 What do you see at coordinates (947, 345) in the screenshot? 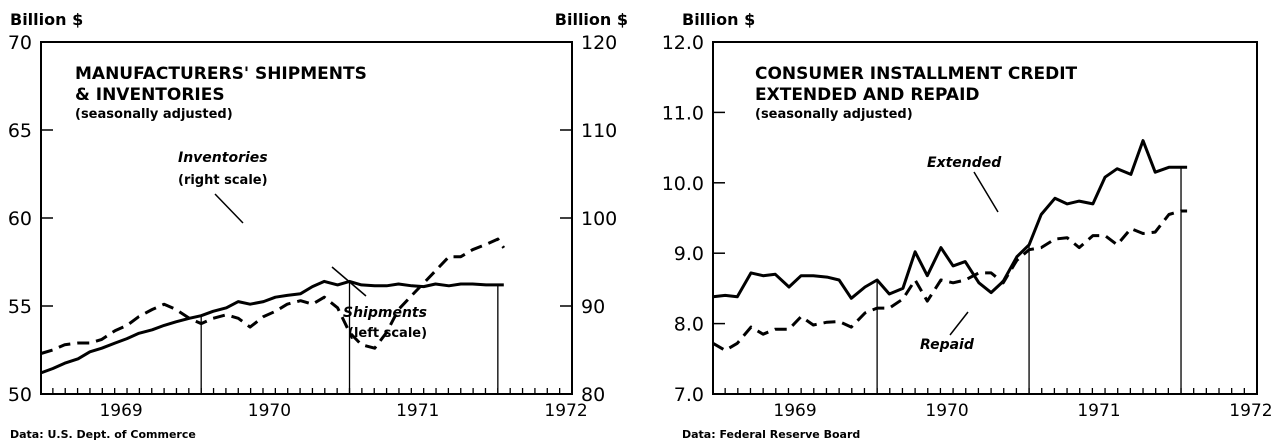
I see `repaid-label: Repaid` at bounding box center [947, 345].